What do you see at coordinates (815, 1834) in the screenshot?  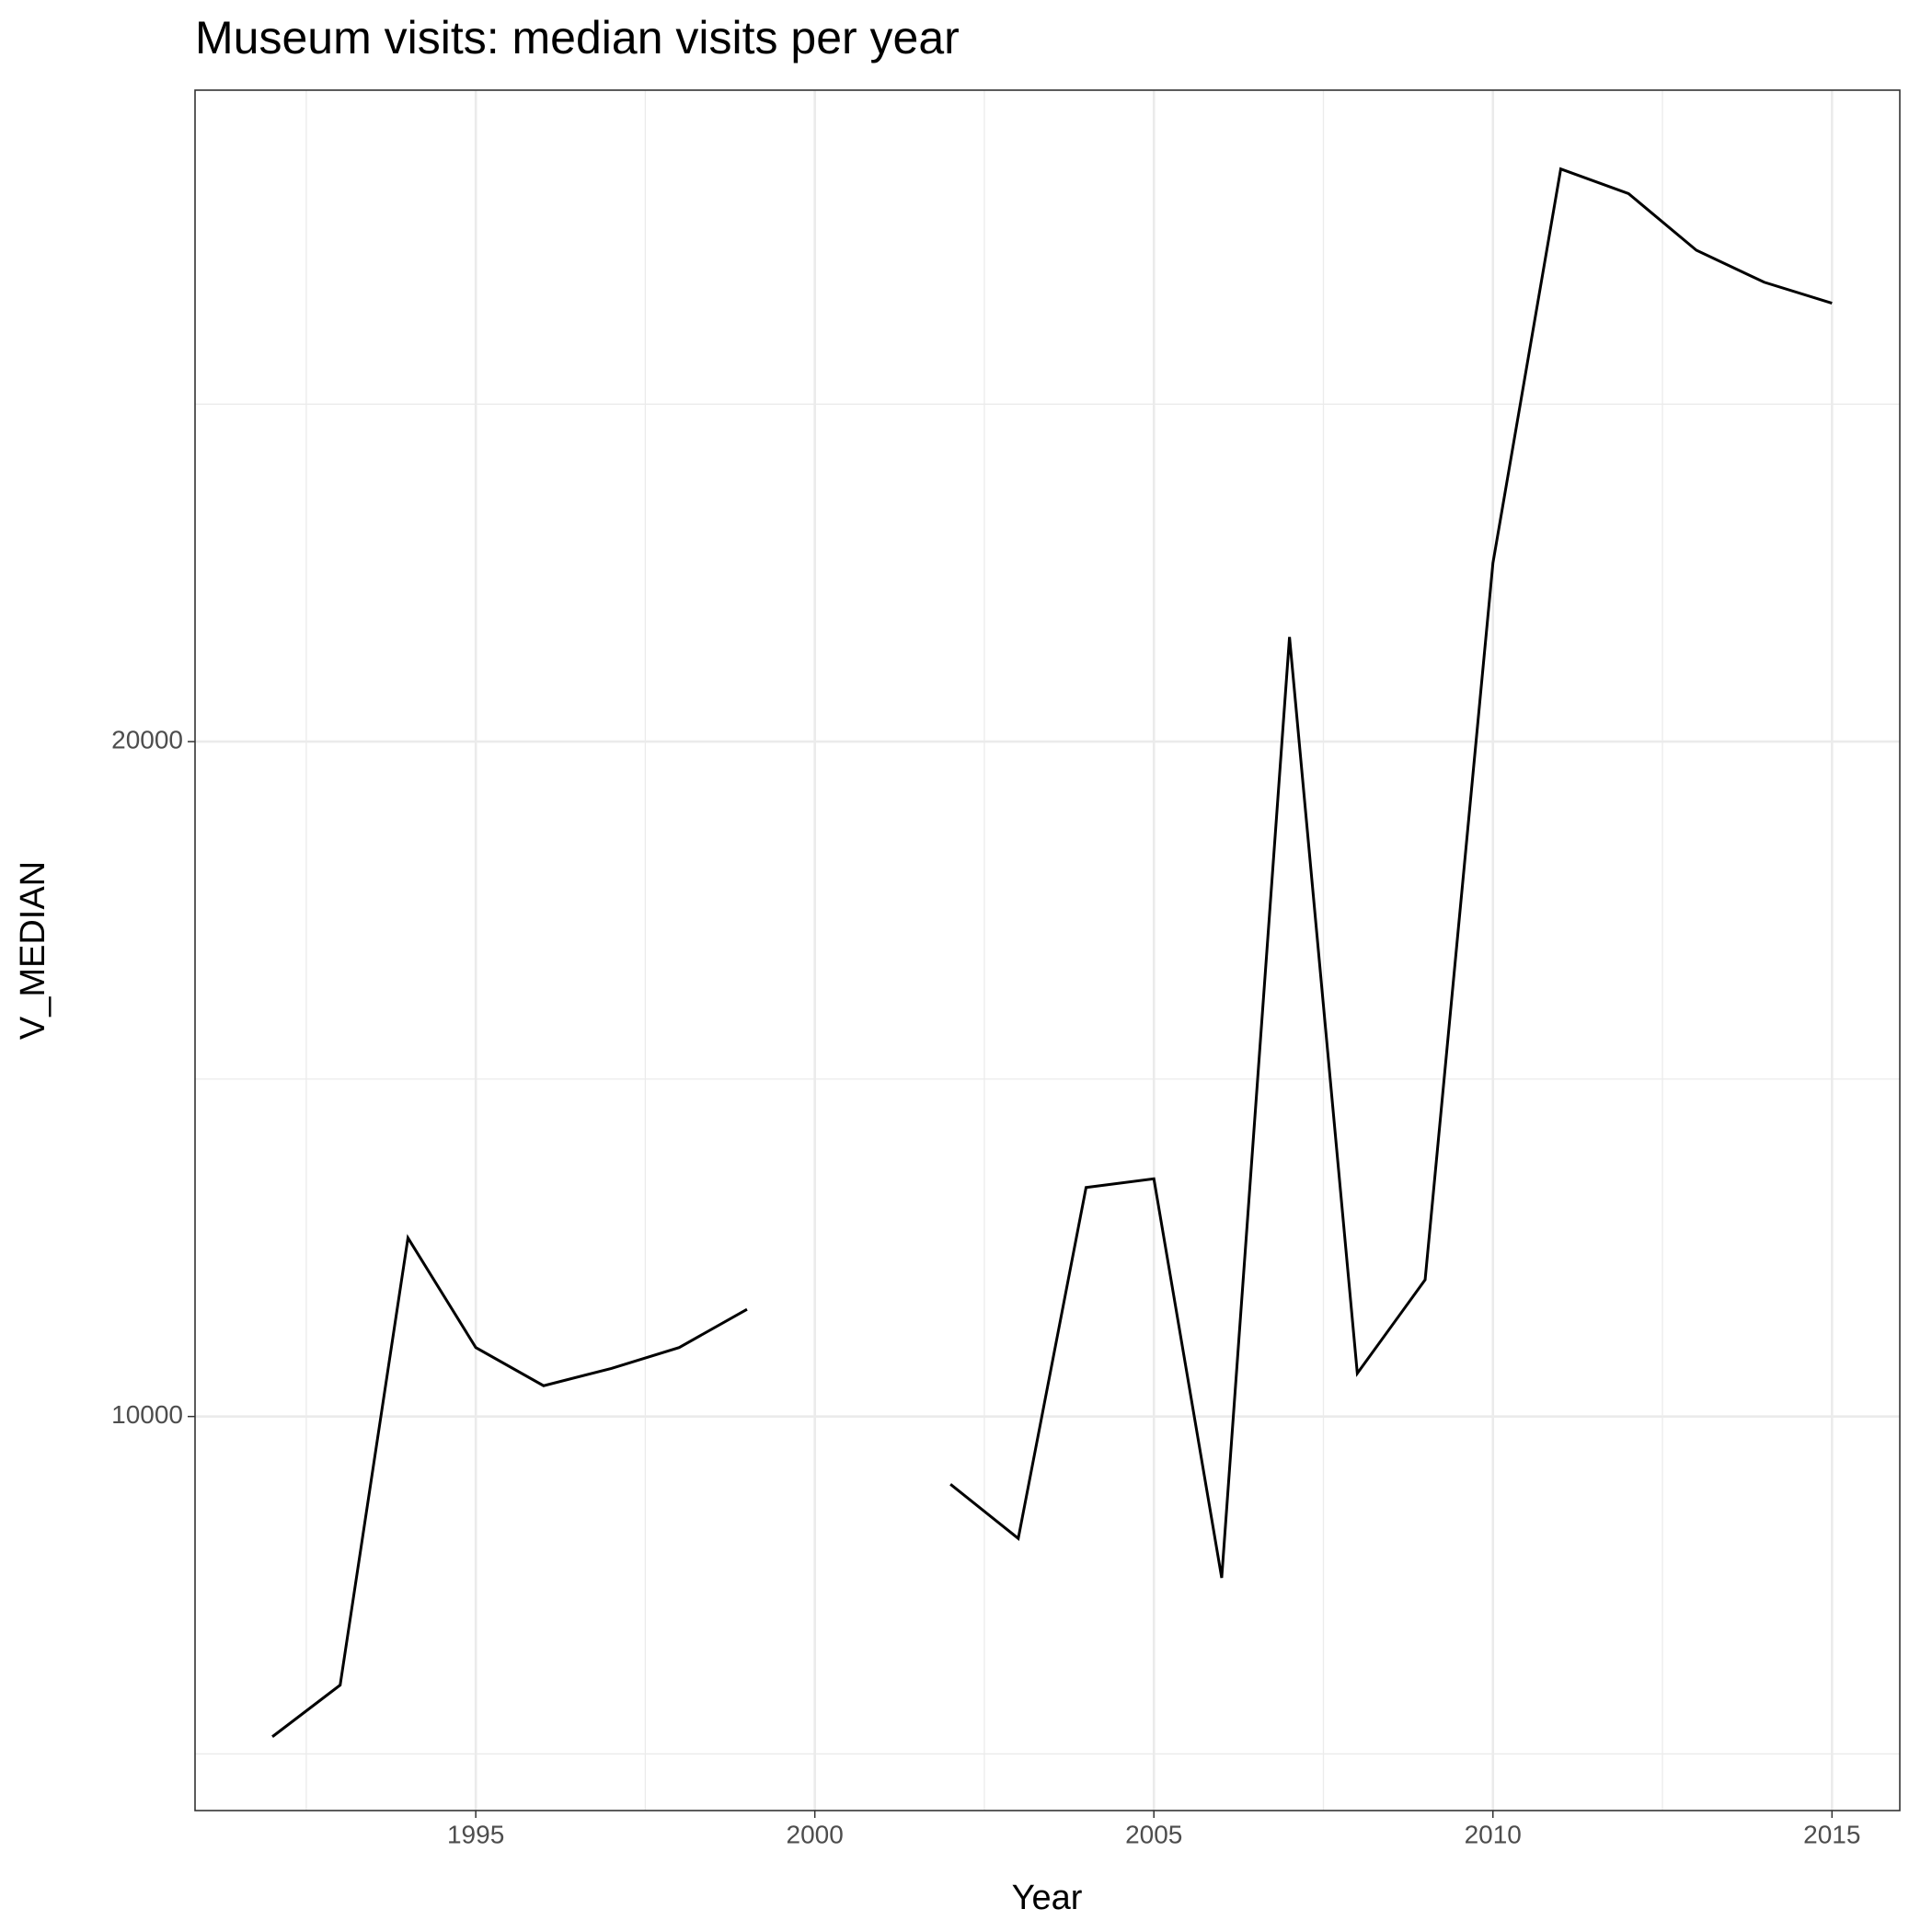 I see `x-tick-label: 2000` at bounding box center [815, 1834].